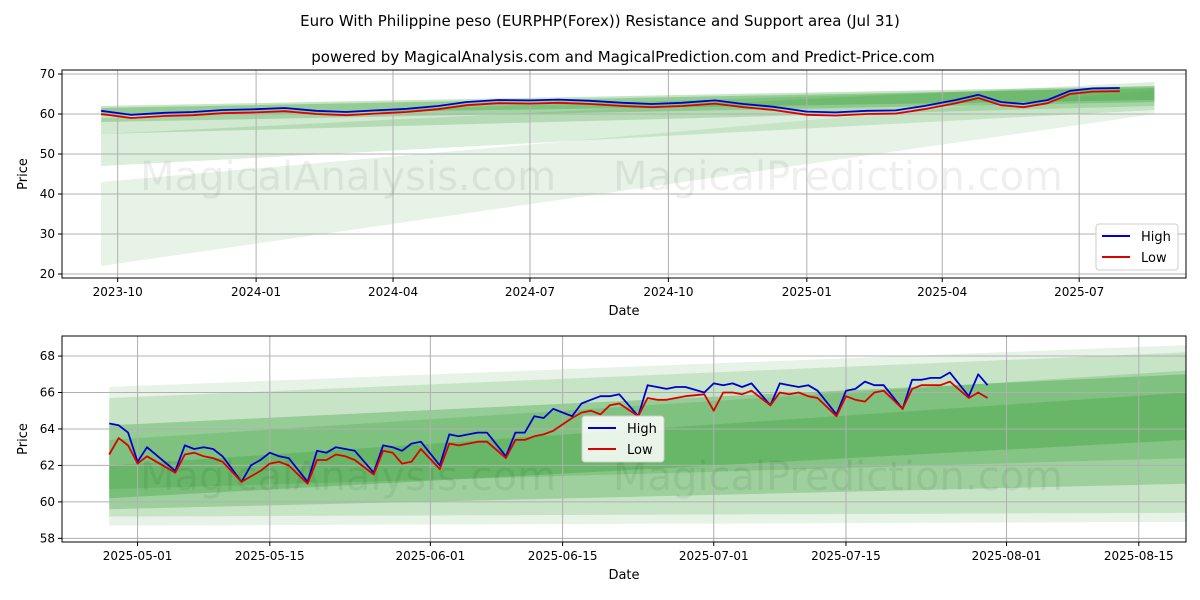 The height and width of the screenshot is (600, 1200). Describe the element at coordinates (47, 538) in the screenshot. I see `y-tick-label: 58` at that location.